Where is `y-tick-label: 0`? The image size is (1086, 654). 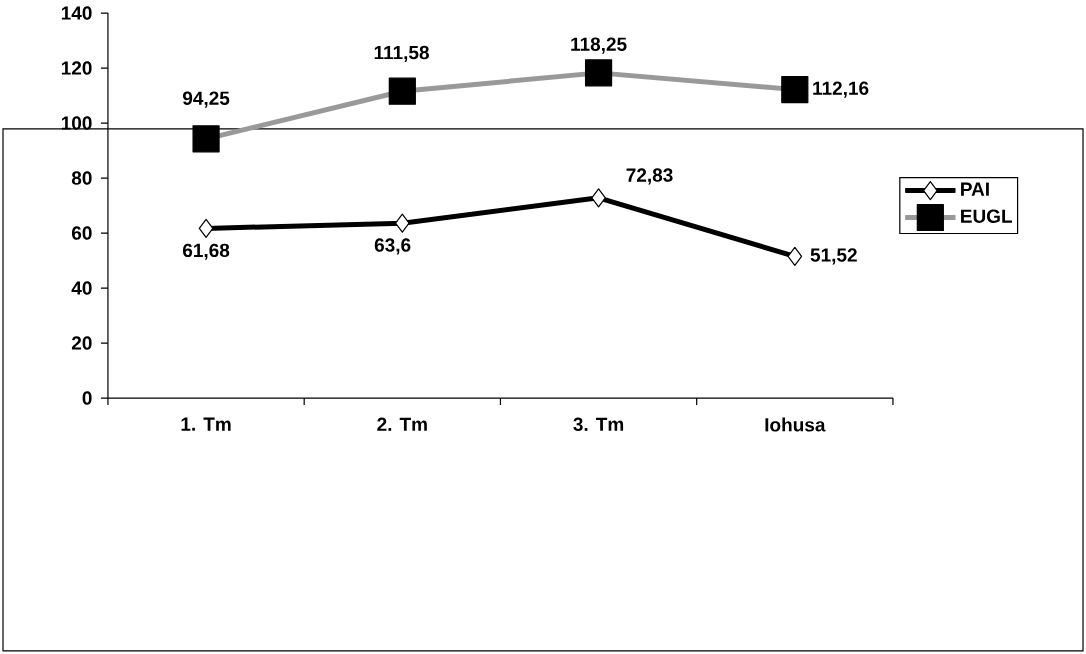
y-tick-label: 0 is located at coordinates (87, 398).